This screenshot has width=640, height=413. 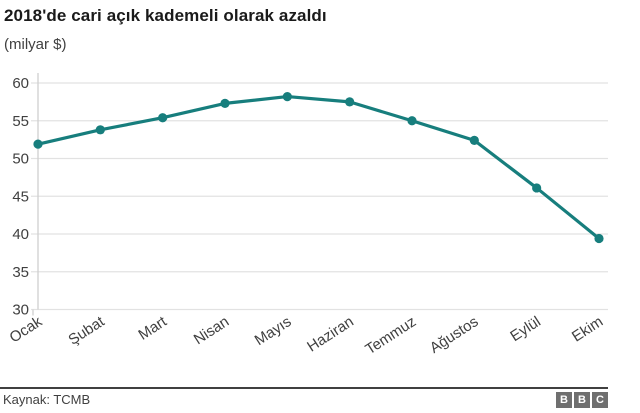 I want to click on bbc-logo-block-c: C, so click(x=600, y=400).